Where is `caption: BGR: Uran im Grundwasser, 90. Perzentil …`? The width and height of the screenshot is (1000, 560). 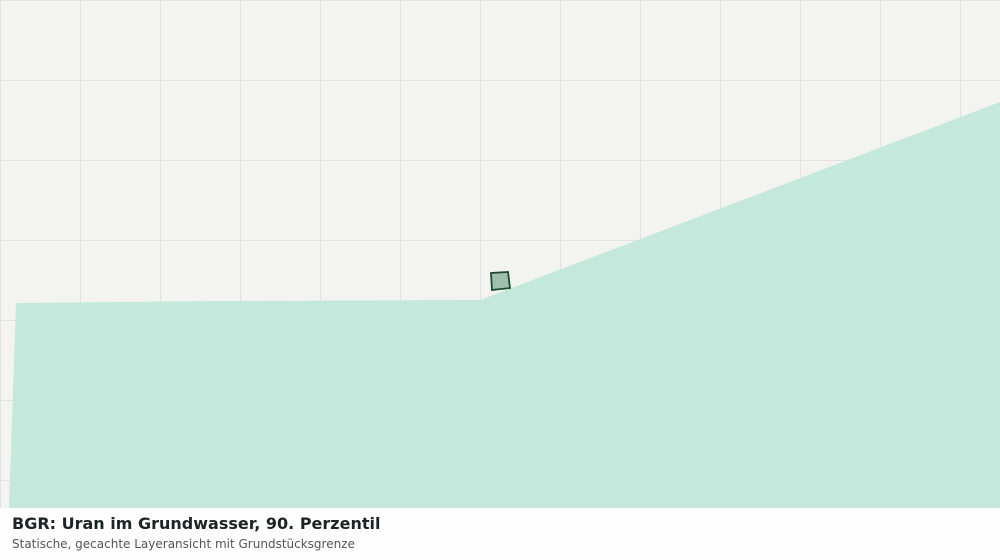
caption: BGR: Uran im Grundwasser, 90. Perzentil … is located at coordinates (500, 534).